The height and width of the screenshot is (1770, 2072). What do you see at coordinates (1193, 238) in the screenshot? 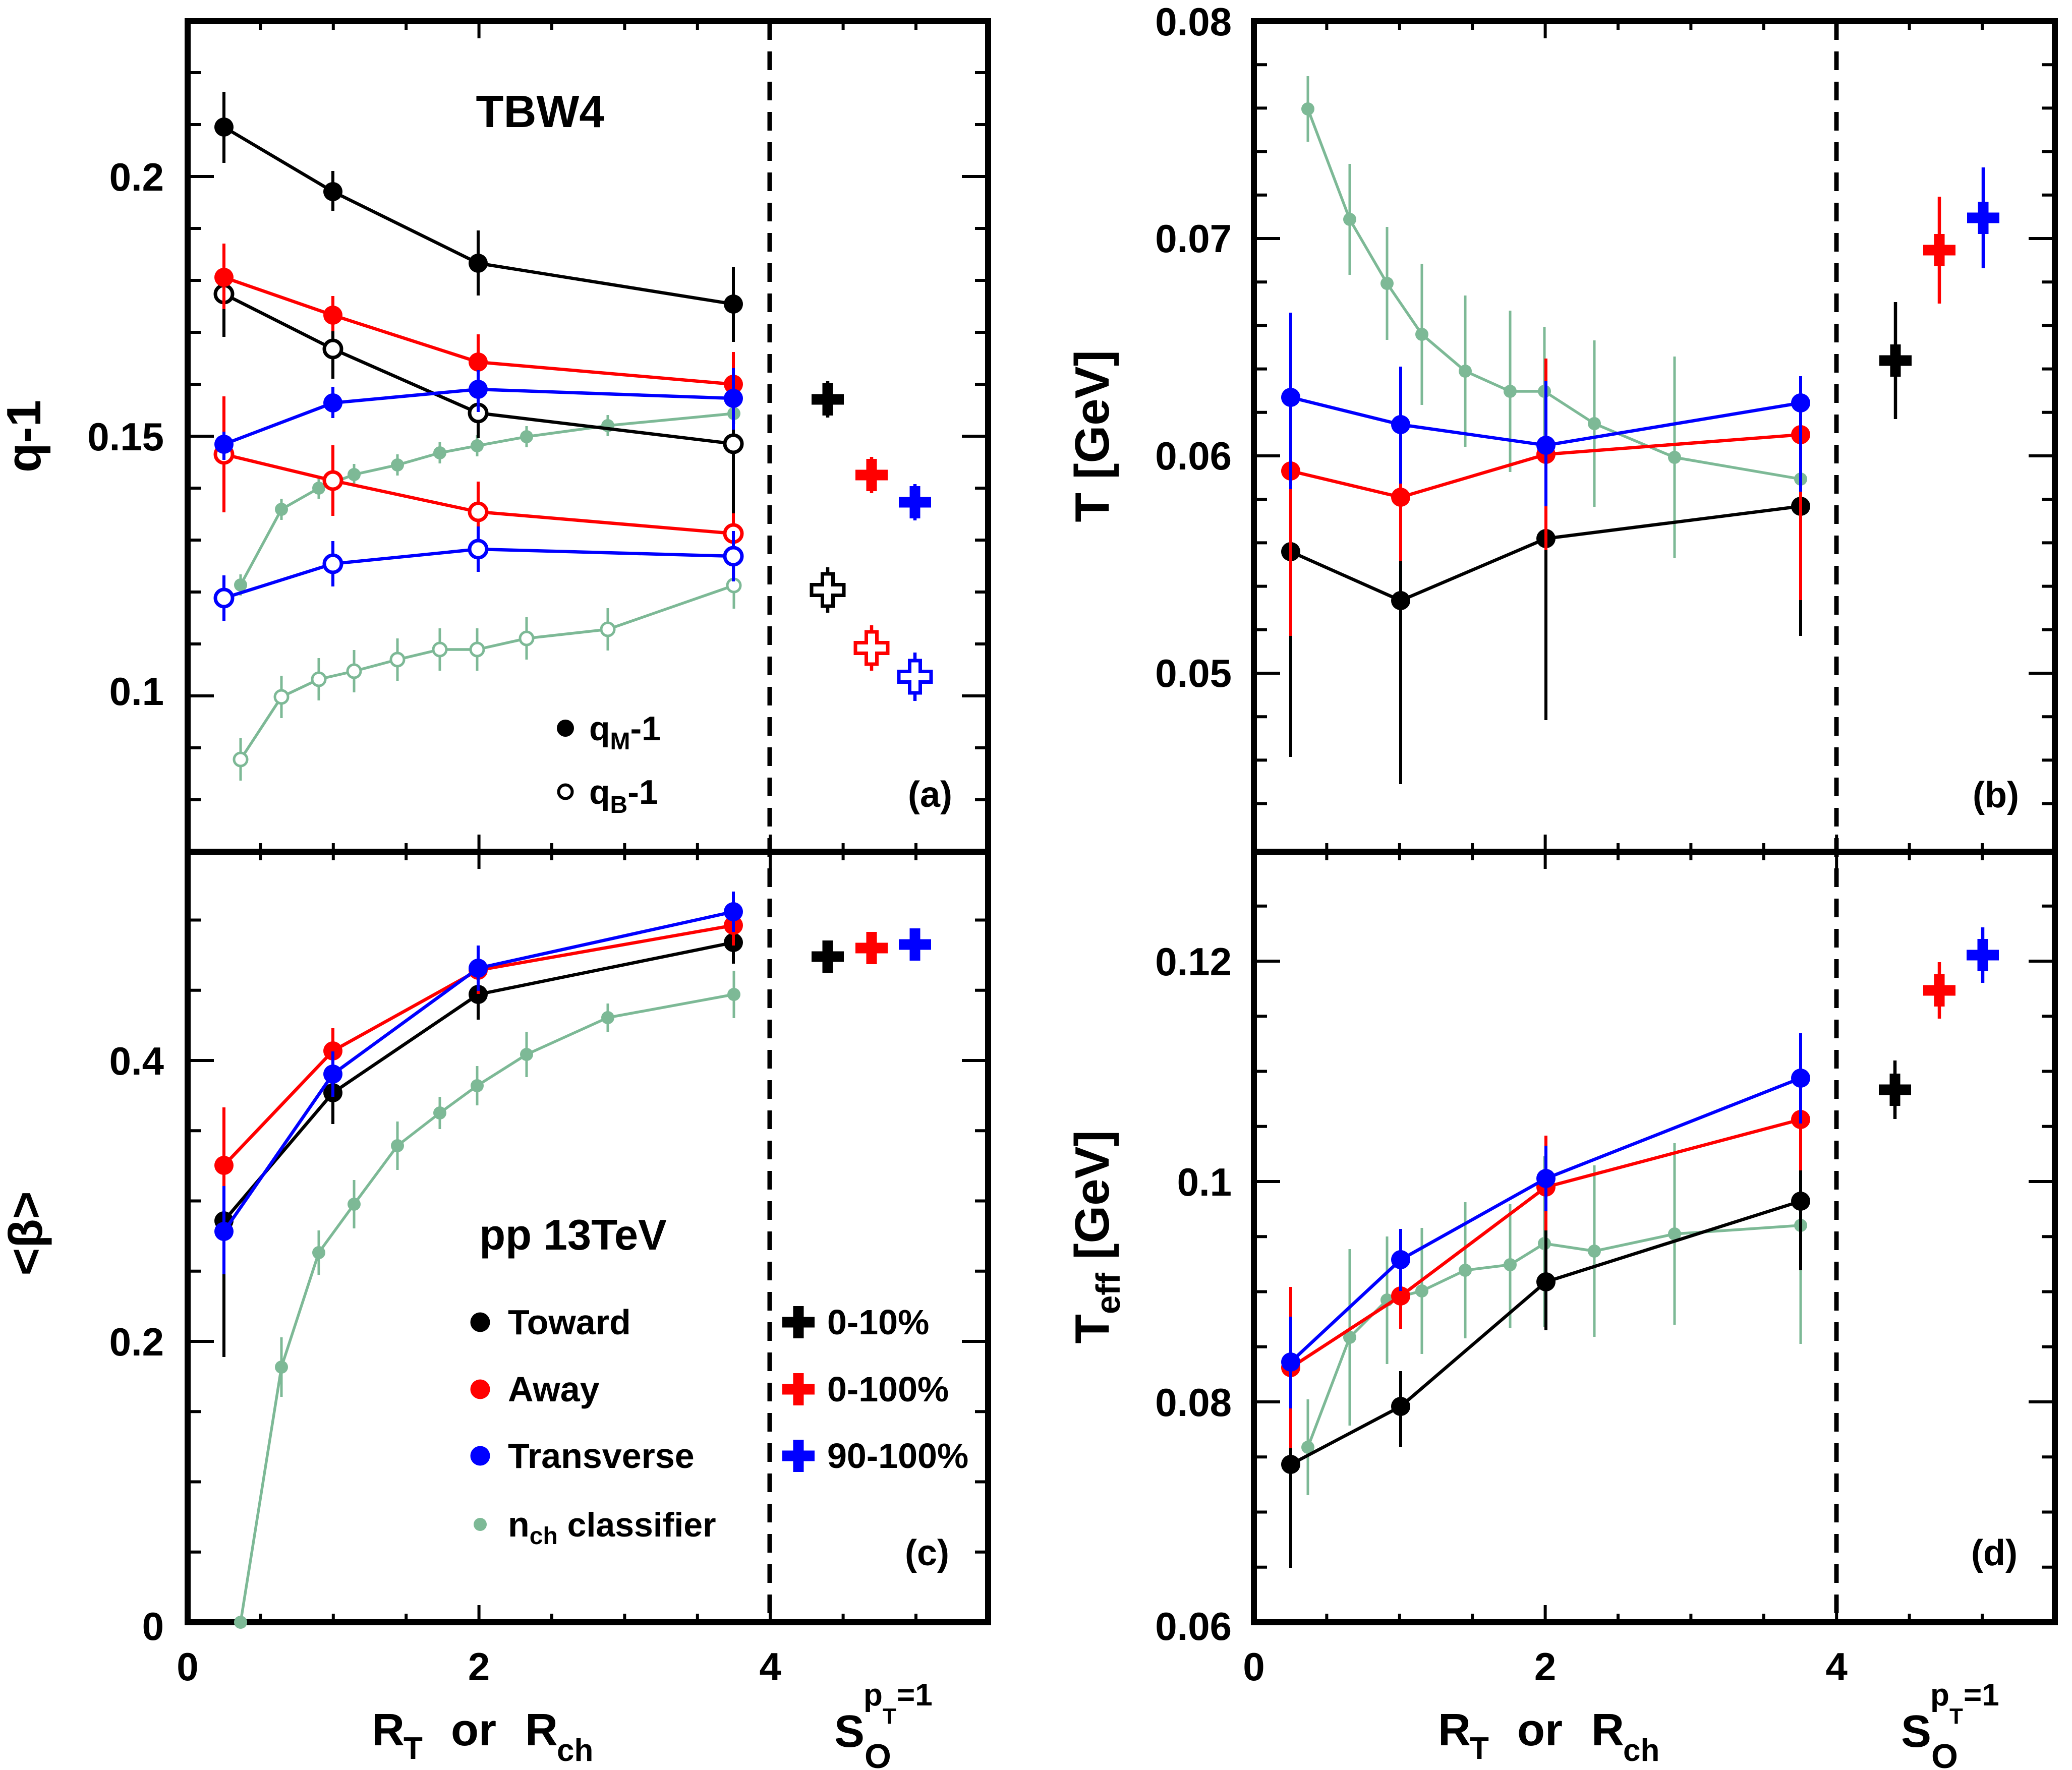
I see `svg-text: 0.07` at bounding box center [1193, 238].